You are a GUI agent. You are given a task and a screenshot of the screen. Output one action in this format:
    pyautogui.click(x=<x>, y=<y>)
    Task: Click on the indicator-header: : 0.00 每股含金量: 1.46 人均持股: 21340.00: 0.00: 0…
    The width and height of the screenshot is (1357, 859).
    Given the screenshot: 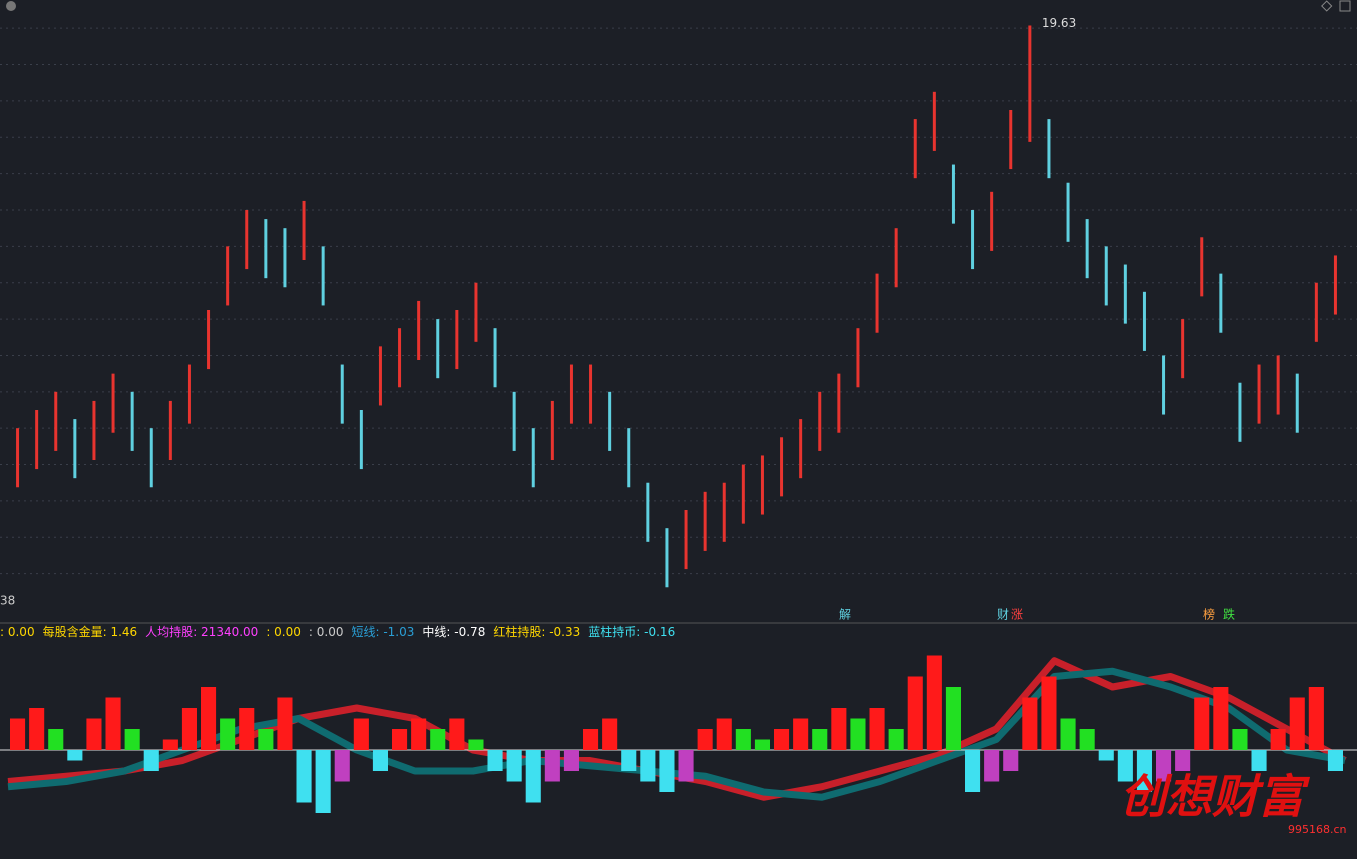 What is the action you would take?
    pyautogui.click(x=337, y=631)
    